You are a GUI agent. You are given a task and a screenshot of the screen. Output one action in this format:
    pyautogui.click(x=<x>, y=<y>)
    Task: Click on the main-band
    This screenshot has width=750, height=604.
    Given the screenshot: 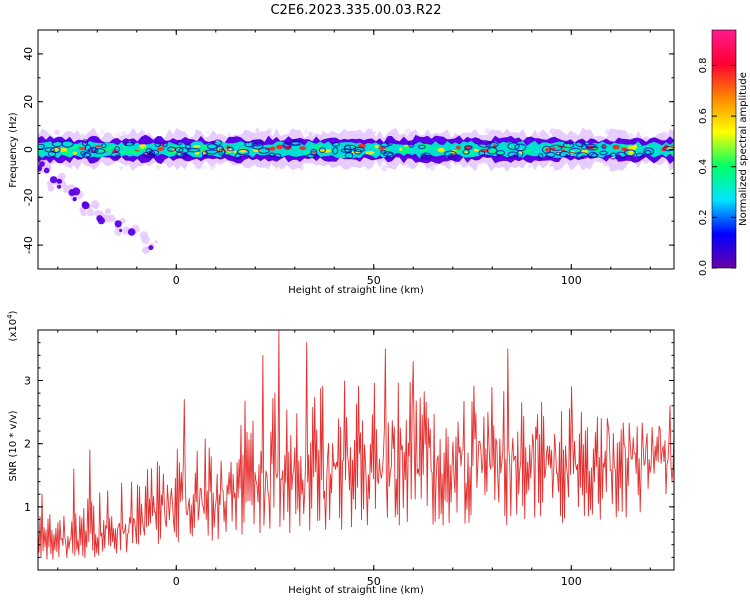 What is the action you would take?
    pyautogui.click(x=356, y=149)
    